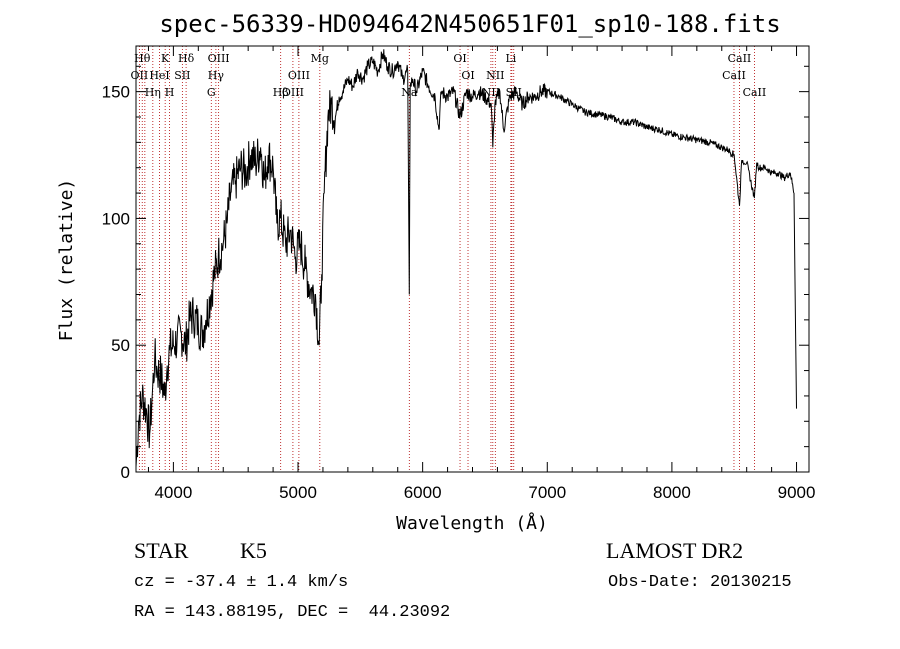 This screenshot has width=900, height=649. Describe the element at coordinates (510, 58) in the screenshot. I see `line-label: Li` at that location.